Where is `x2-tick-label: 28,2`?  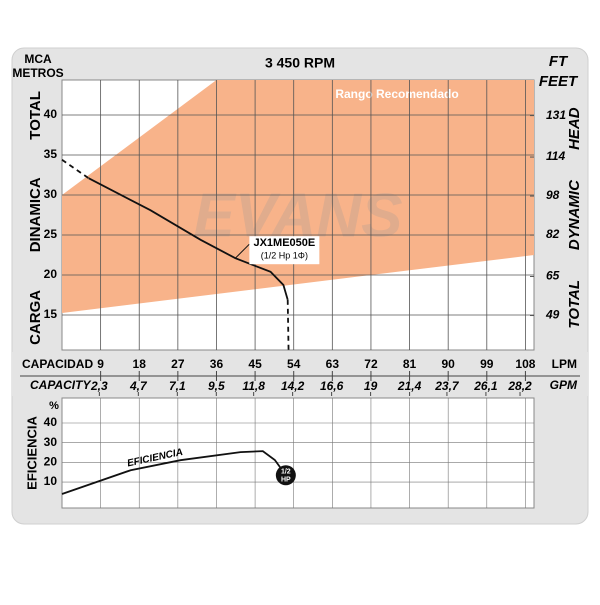 x2-tick-label: 28,2 is located at coordinates (519, 386).